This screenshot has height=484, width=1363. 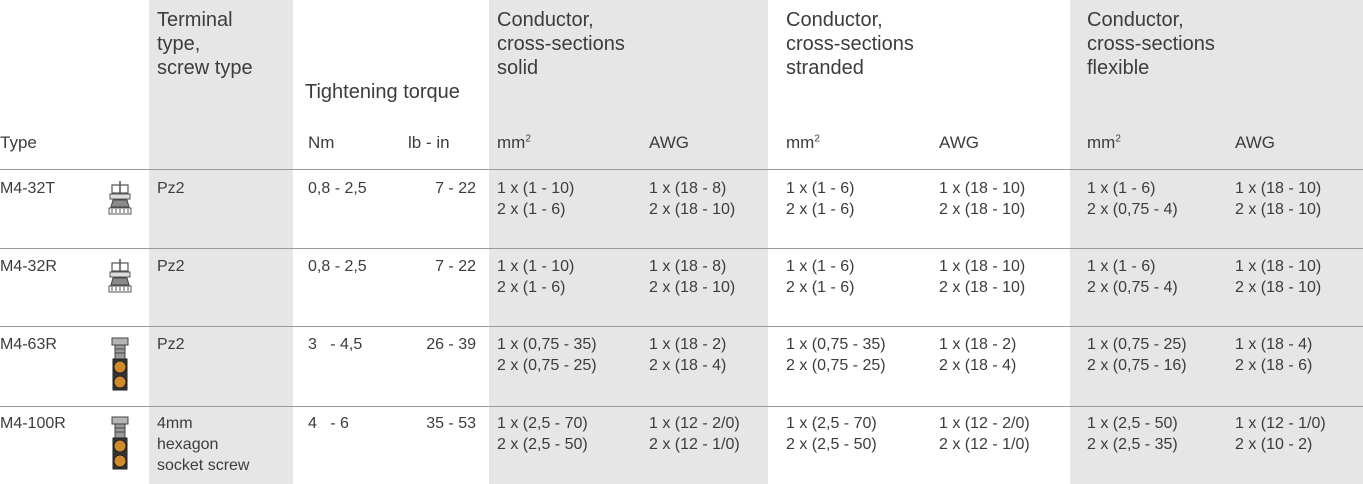 What do you see at coordinates (429, 142) in the screenshot?
I see `lbin-subheader: lb - in` at bounding box center [429, 142].